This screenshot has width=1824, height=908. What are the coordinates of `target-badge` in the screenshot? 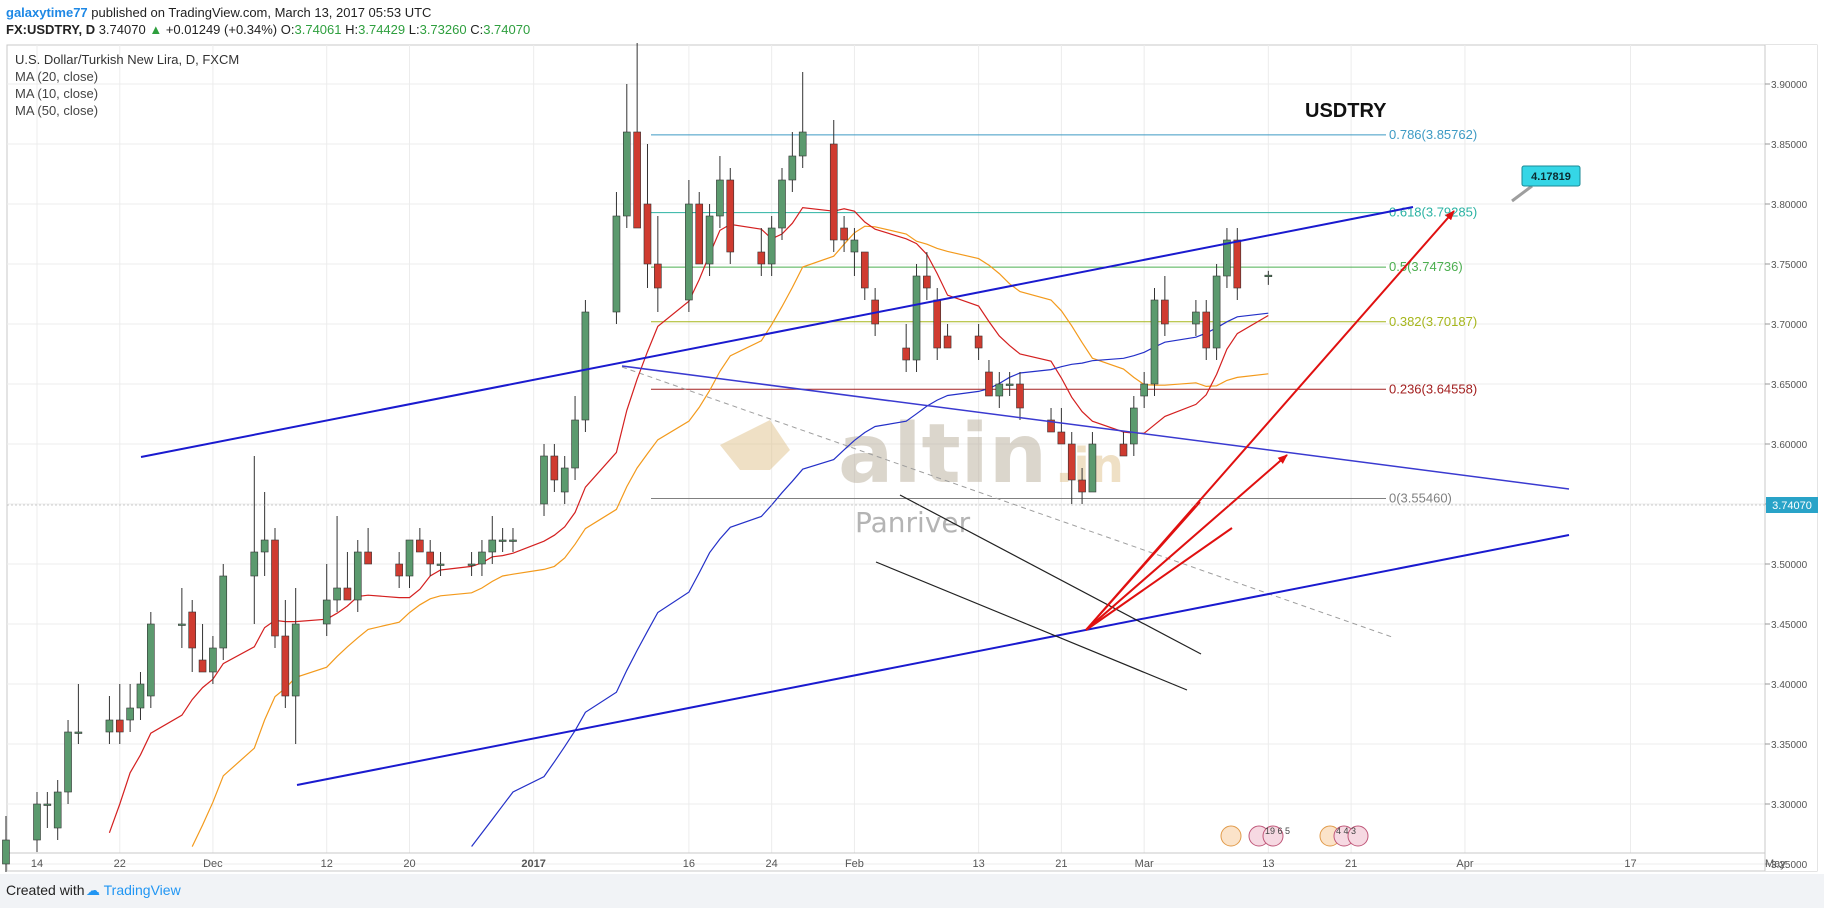 It's located at (1551, 176).